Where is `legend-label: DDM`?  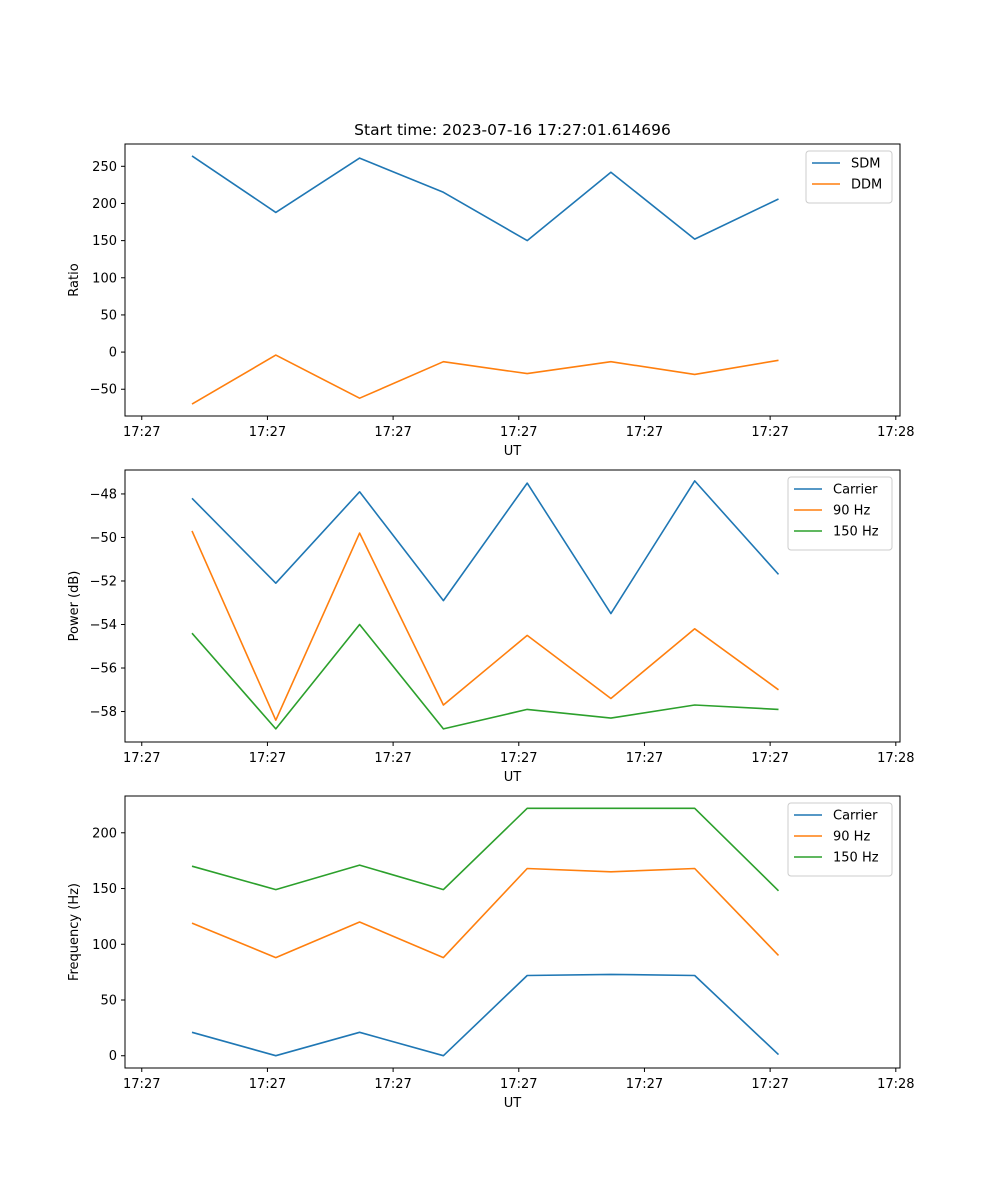
legend-label: DDM is located at coordinates (866, 185).